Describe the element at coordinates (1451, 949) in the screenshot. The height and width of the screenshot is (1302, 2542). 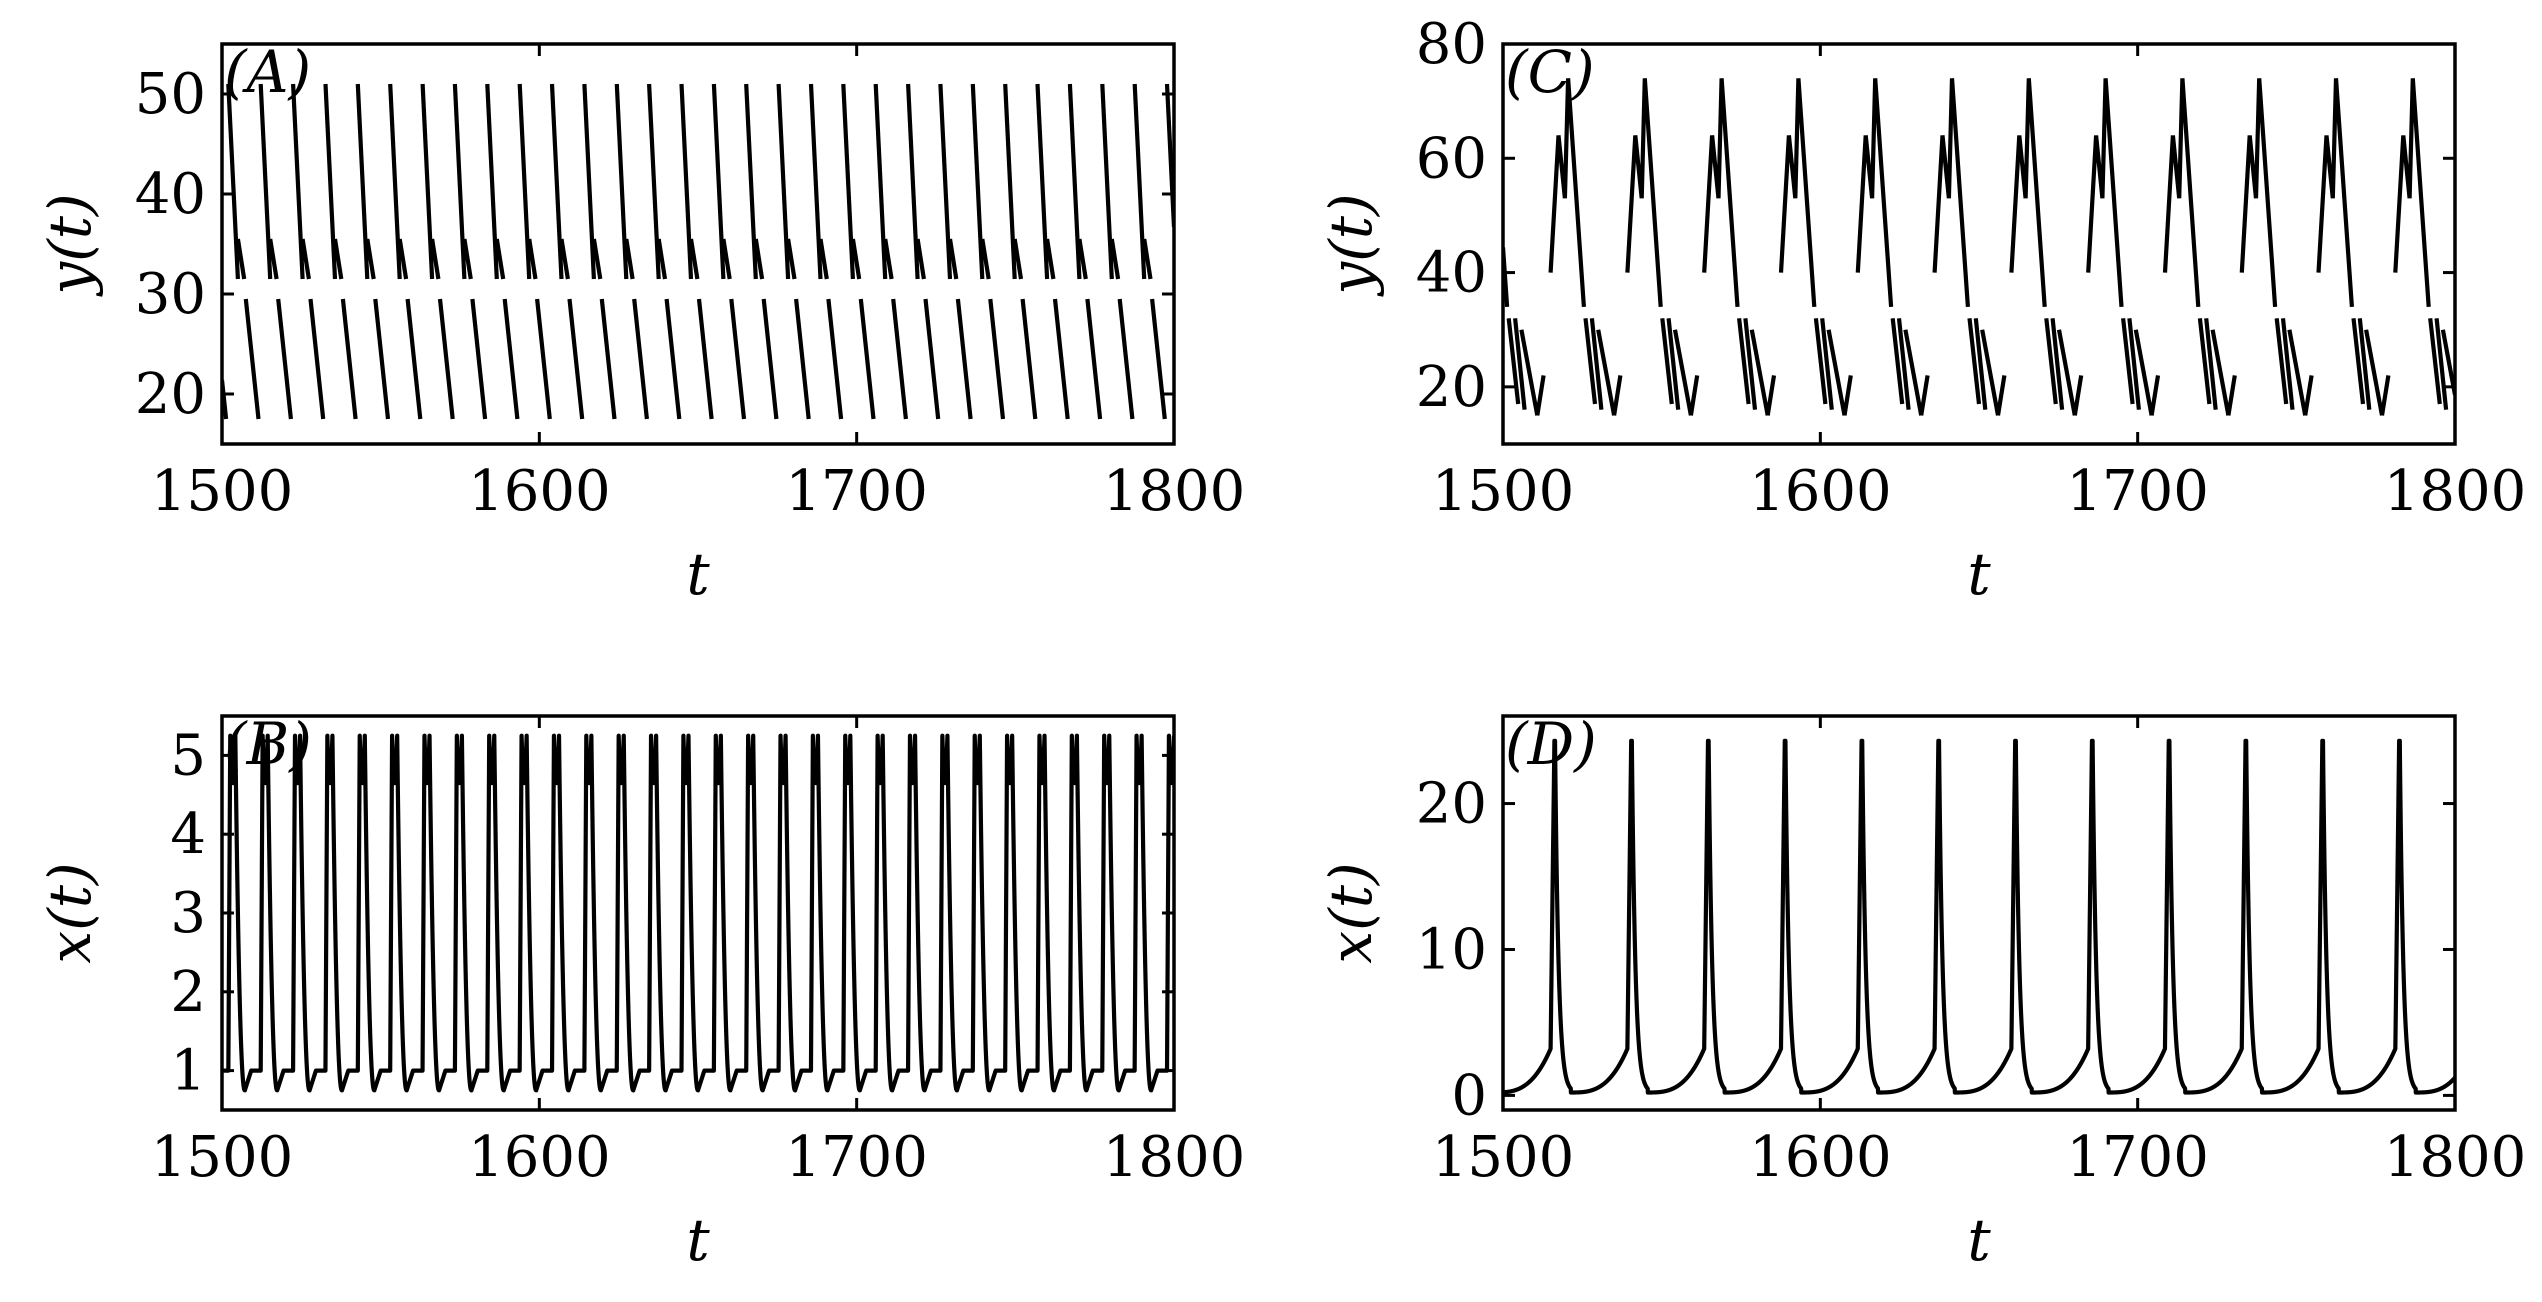
I see `y-tick-label: 10` at that location.